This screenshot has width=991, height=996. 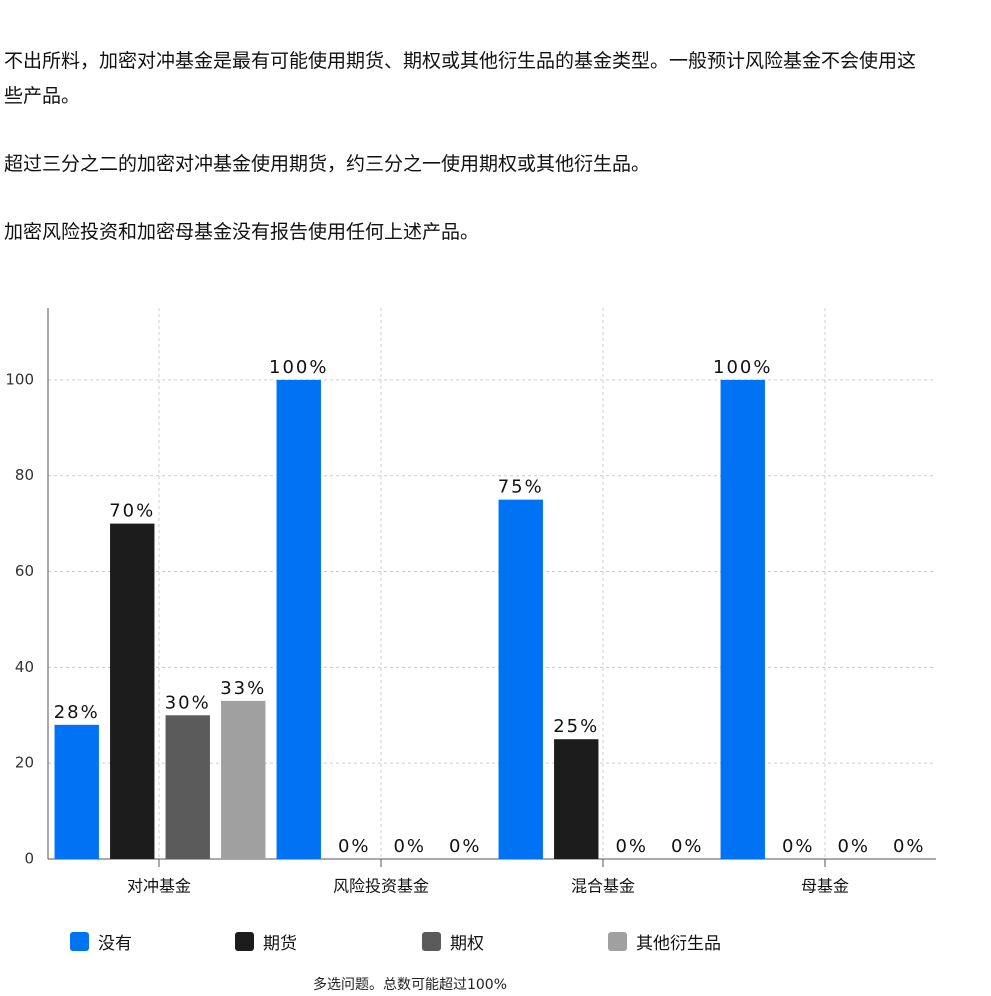 I want to click on footnote: 多选问题。总数可能超过100%, so click(x=410, y=984).